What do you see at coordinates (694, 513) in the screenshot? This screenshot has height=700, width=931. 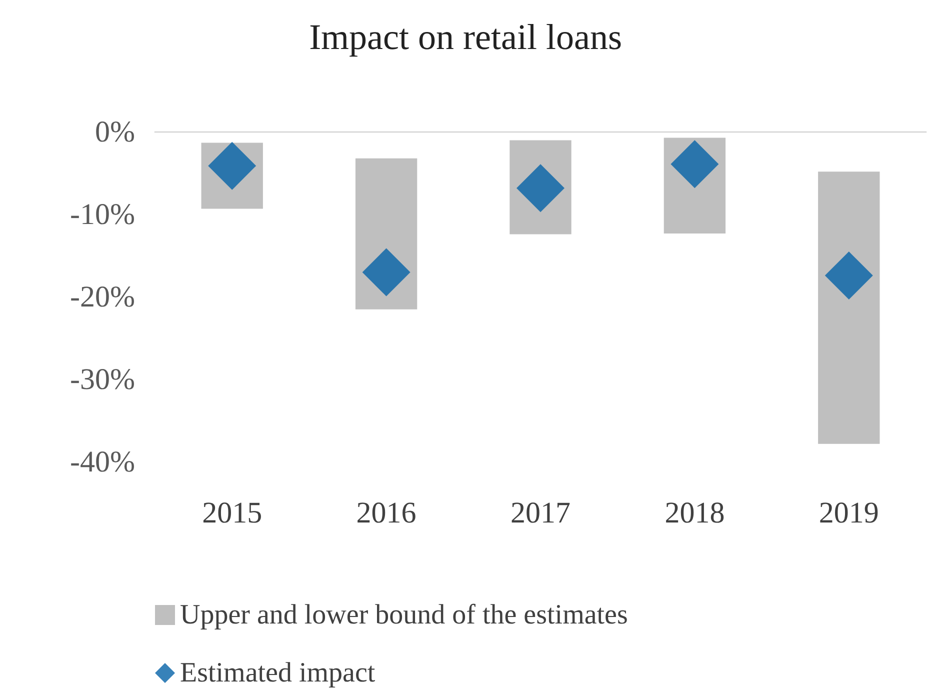 I see `x-tick-label: 2018` at bounding box center [694, 513].